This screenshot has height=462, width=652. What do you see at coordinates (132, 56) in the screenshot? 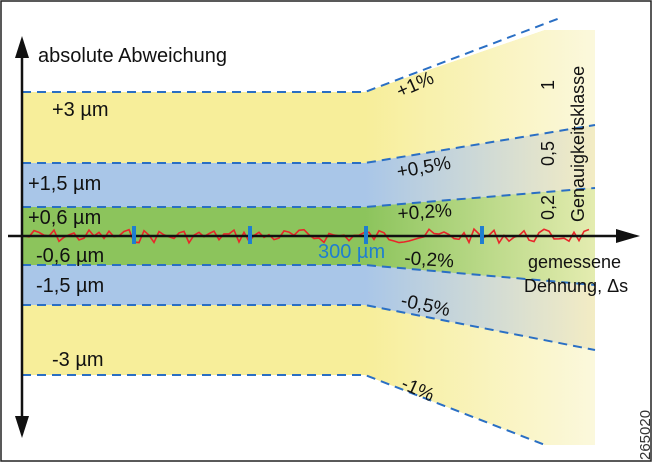
I see `y-axis-label: absolute Abweichung` at bounding box center [132, 56].